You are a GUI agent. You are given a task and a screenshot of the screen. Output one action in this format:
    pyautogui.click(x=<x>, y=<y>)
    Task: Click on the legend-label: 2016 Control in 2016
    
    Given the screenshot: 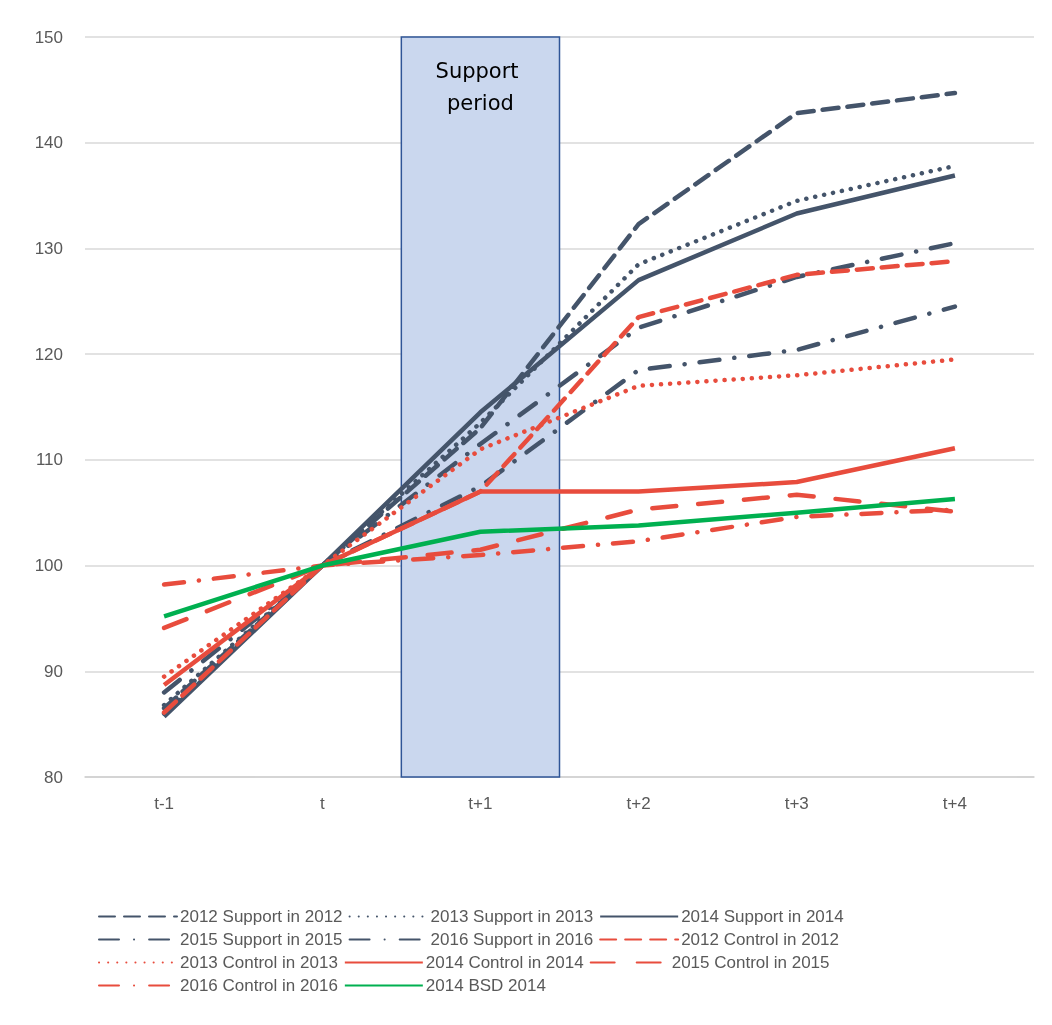 What is the action you would take?
    pyautogui.click(x=259, y=985)
    